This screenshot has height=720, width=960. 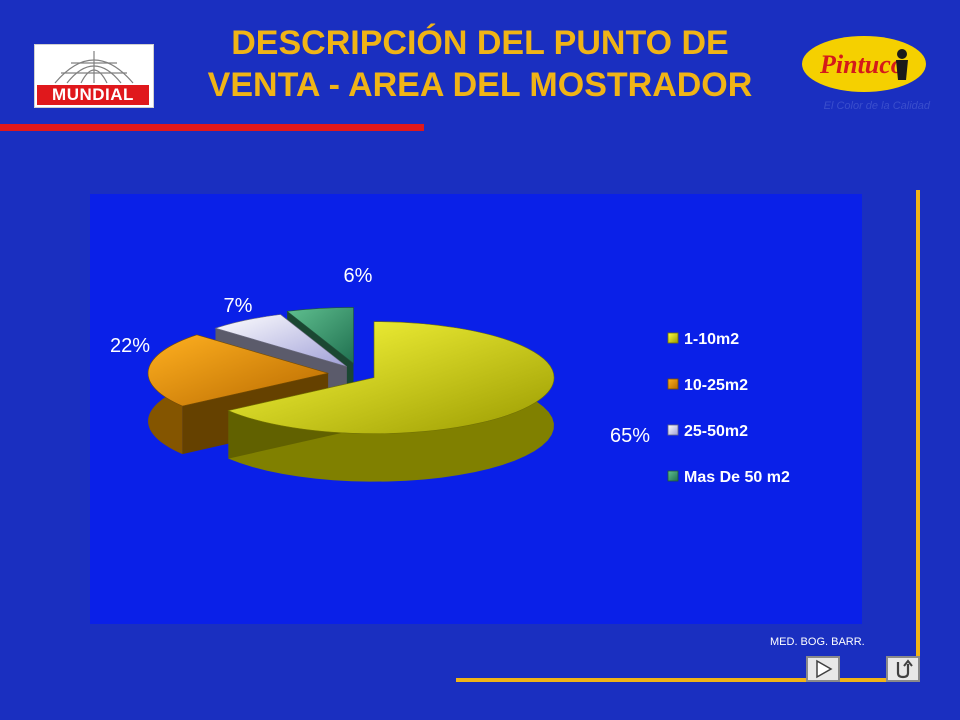 I want to click on mundial-wordmark: MUNDIAL, so click(x=93, y=95).